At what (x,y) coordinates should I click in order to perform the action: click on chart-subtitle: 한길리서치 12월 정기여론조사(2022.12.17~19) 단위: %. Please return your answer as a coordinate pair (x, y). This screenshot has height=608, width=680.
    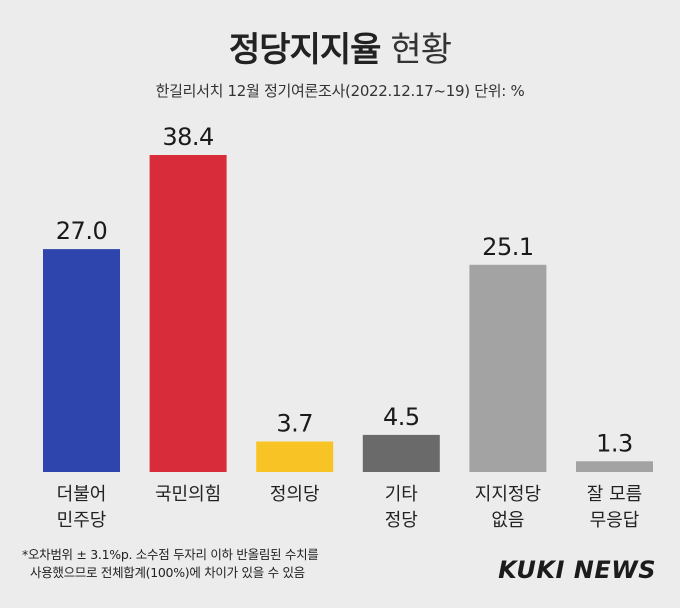
    Looking at the image, I should click on (340, 91).